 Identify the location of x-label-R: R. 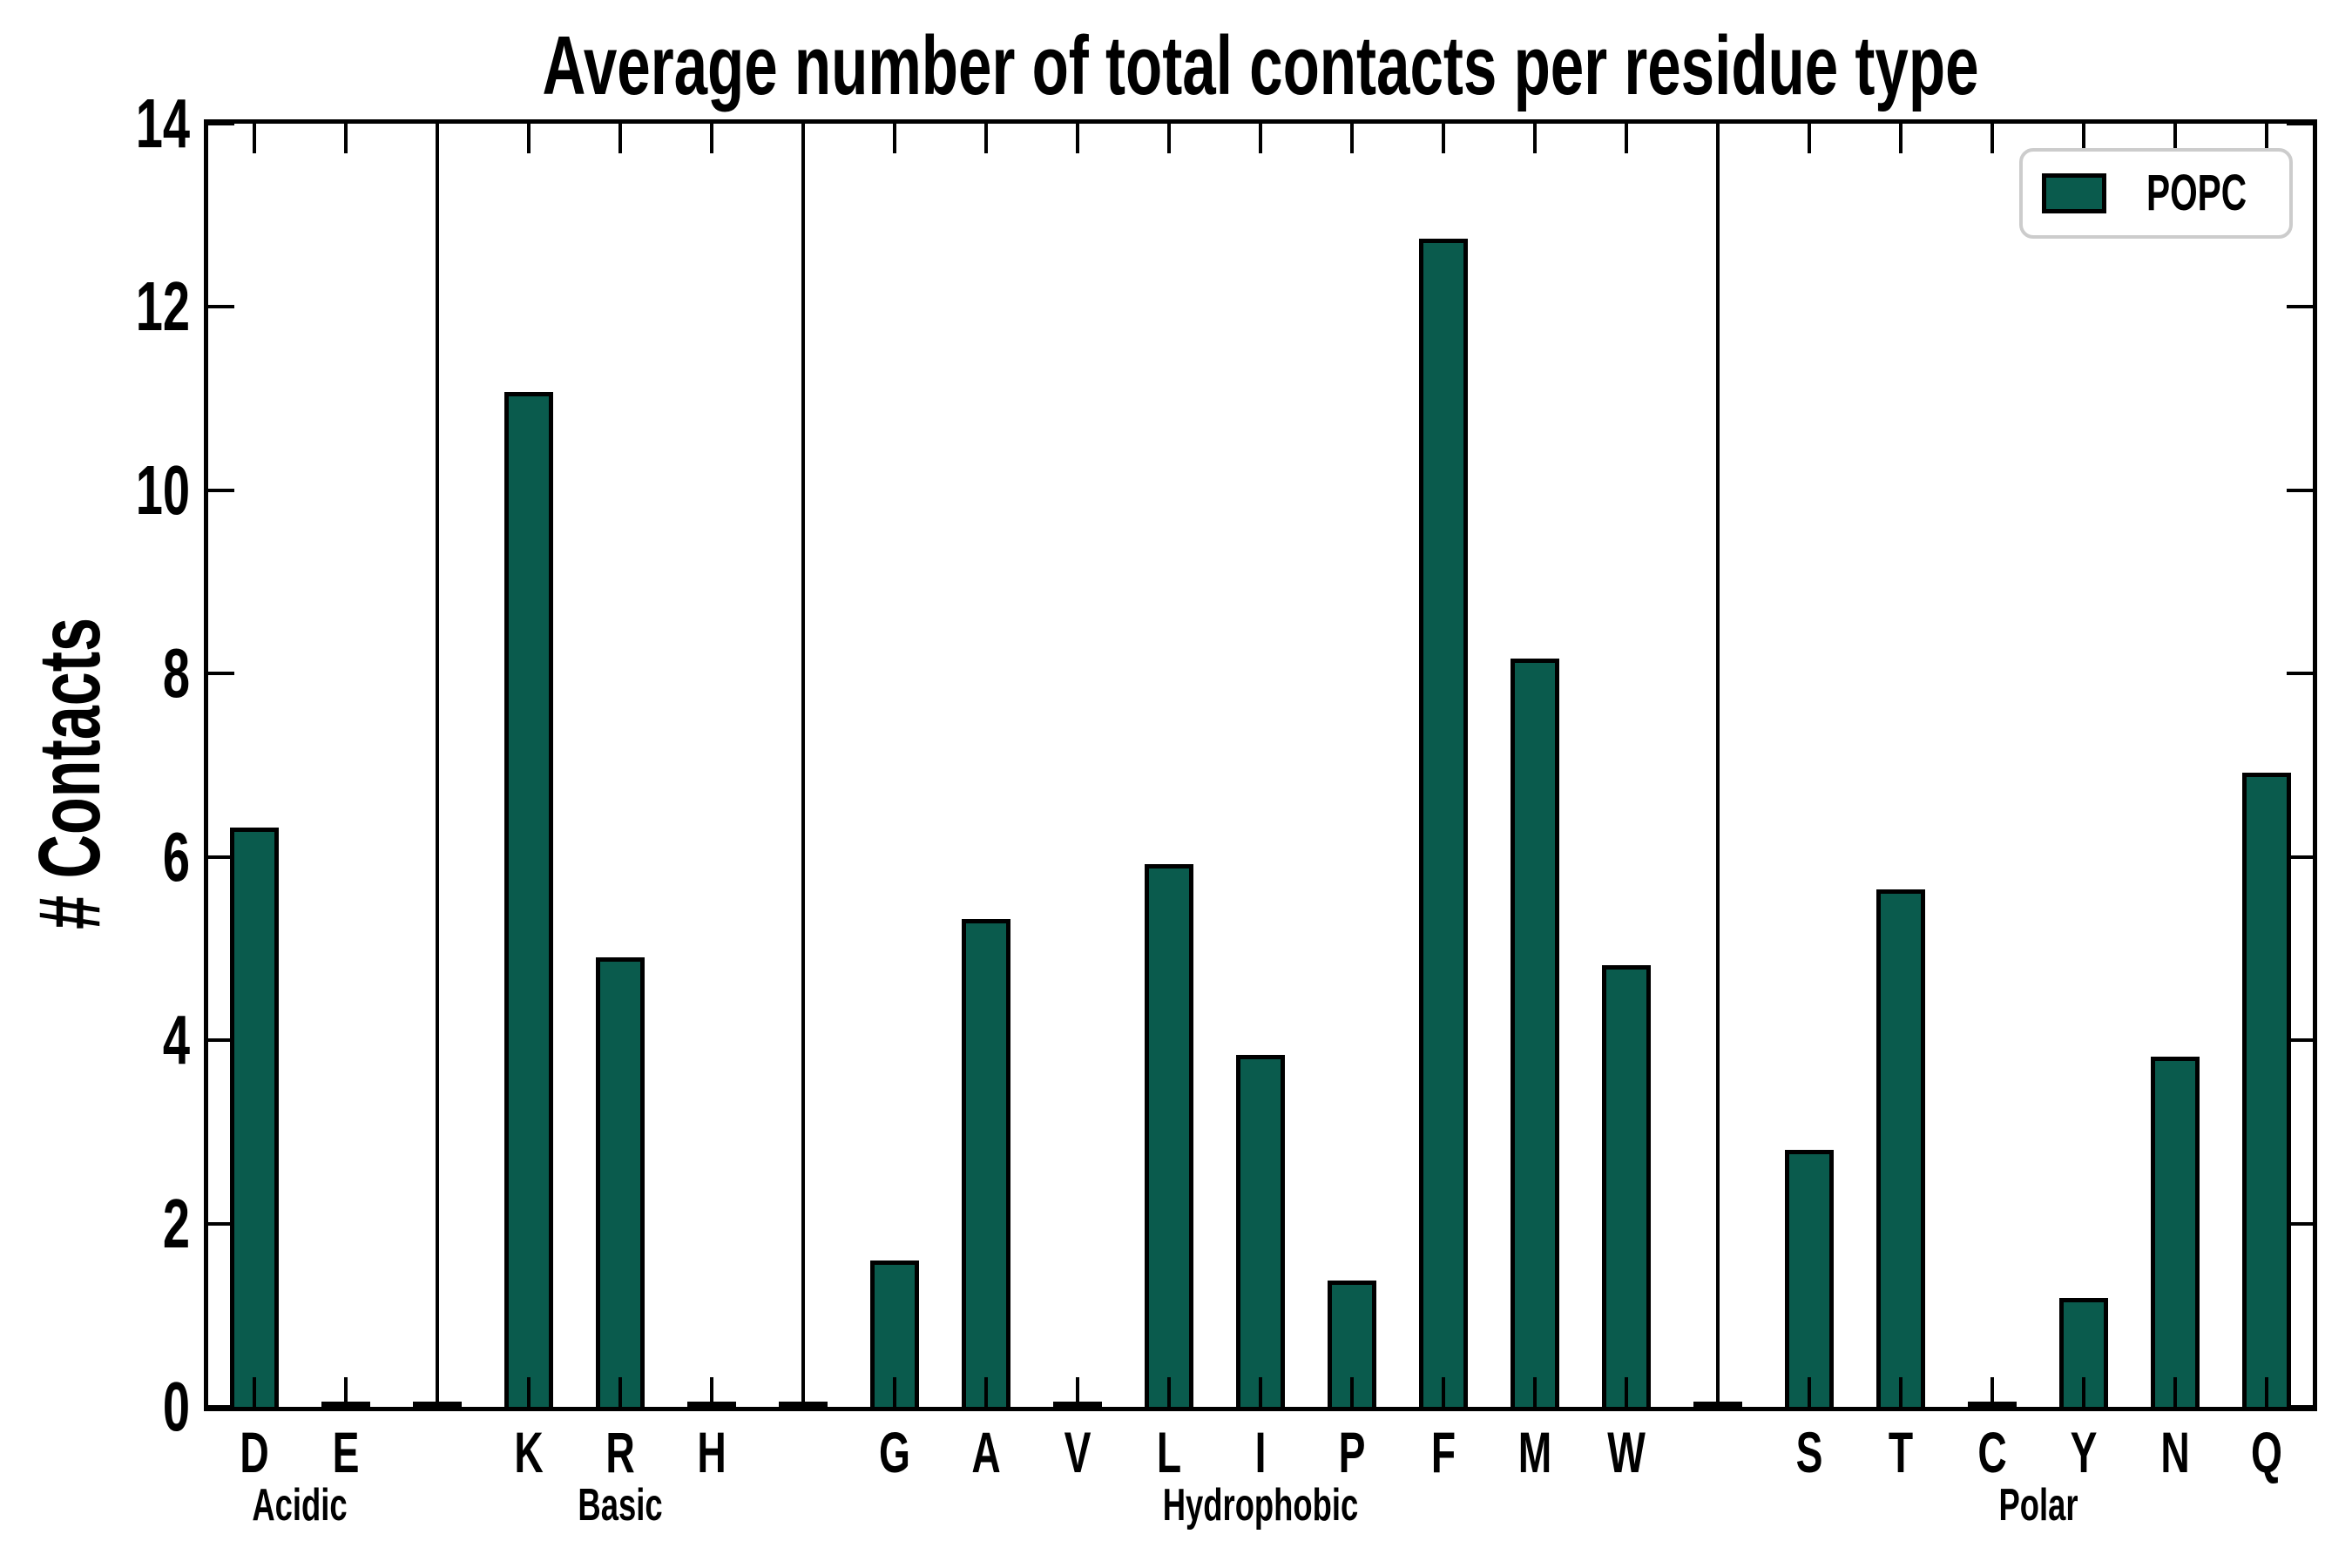
(620, 1452).